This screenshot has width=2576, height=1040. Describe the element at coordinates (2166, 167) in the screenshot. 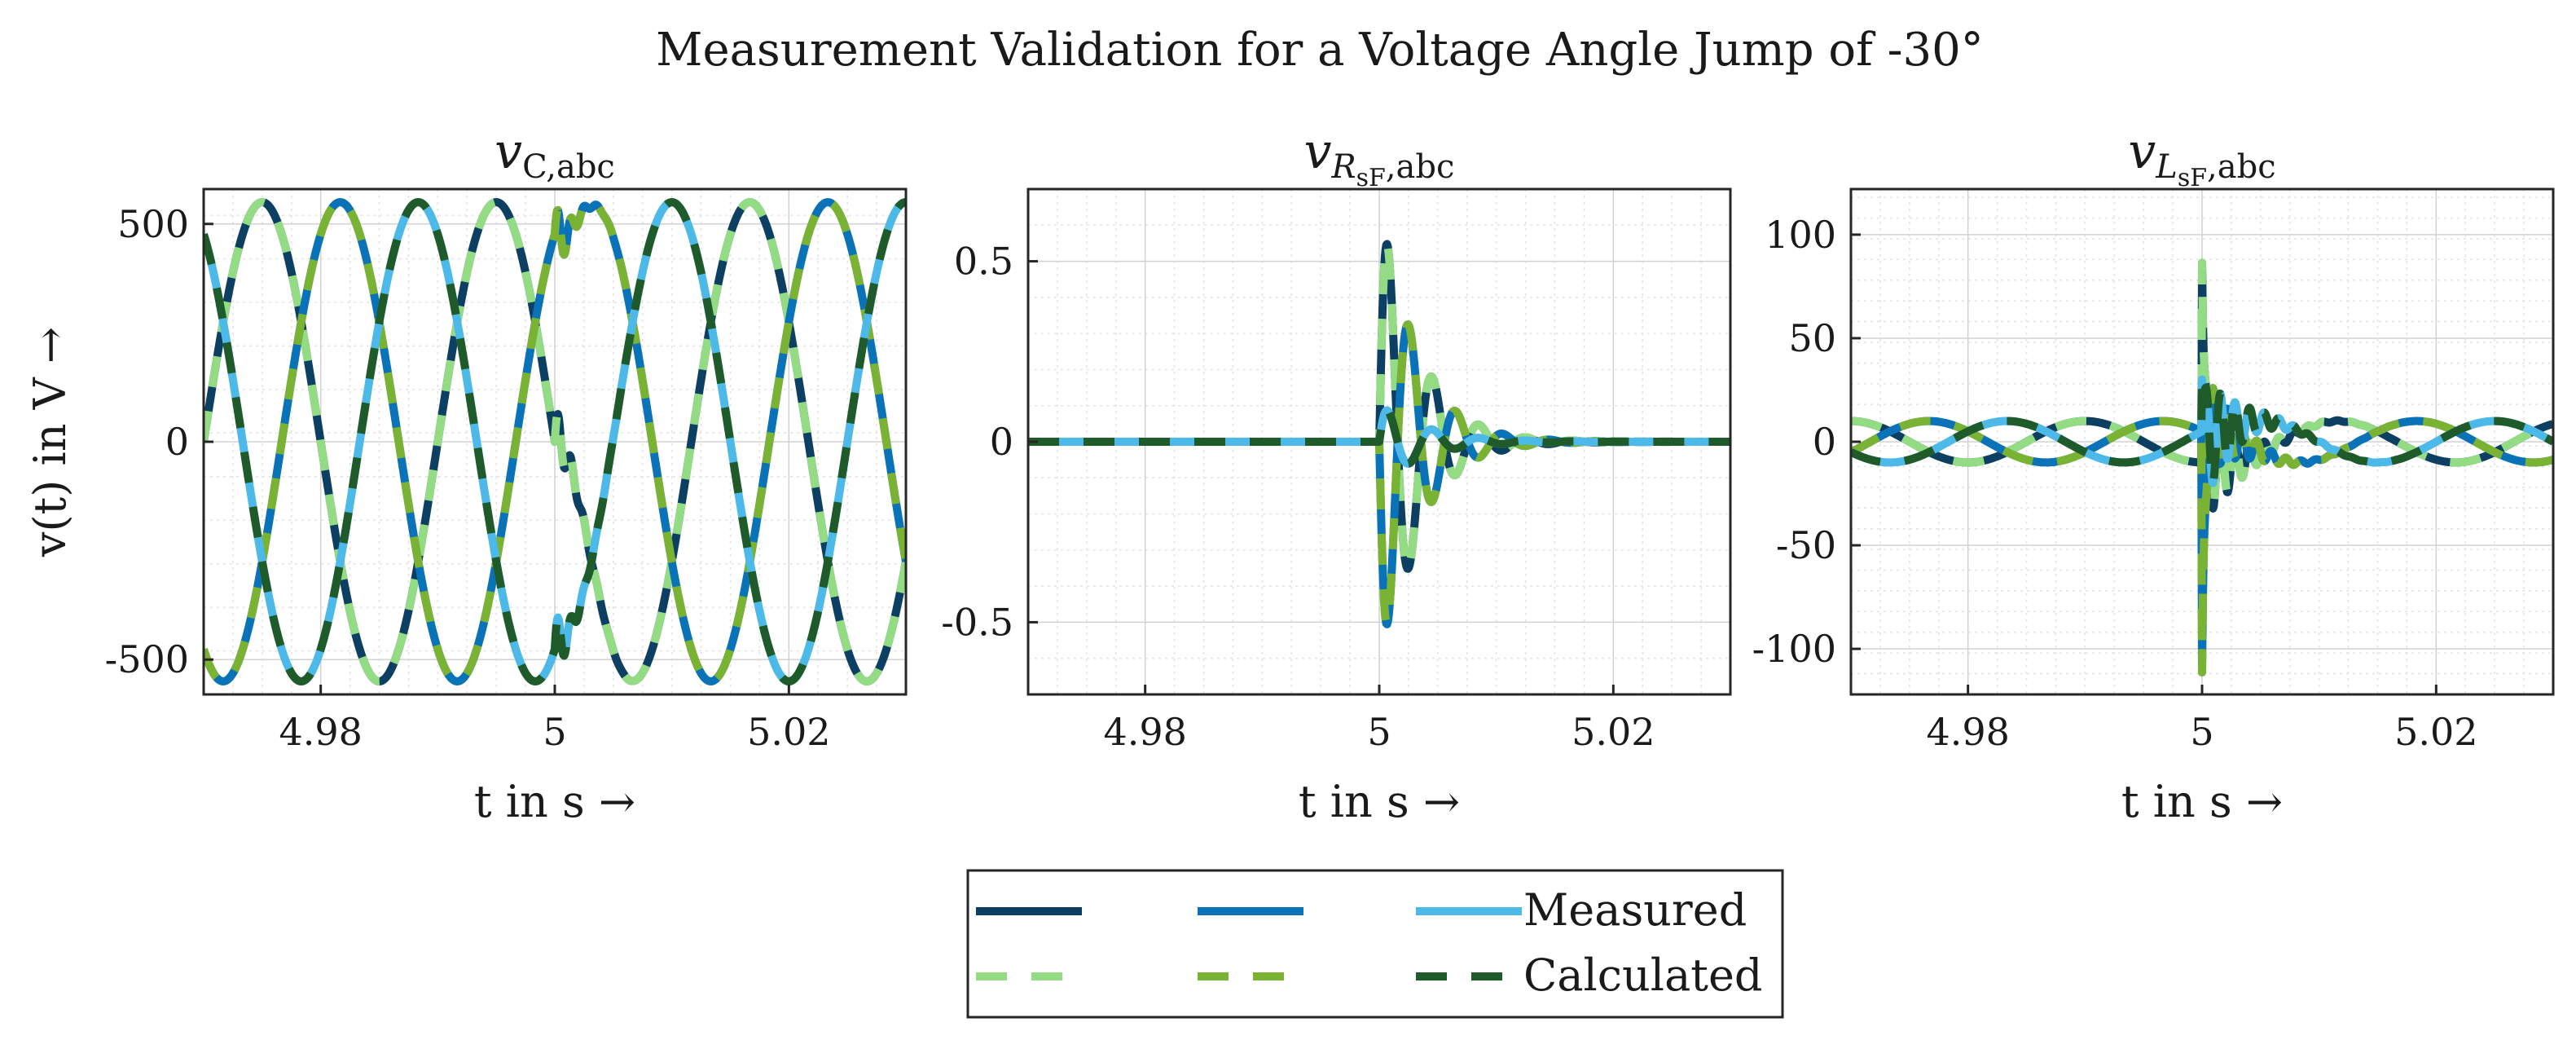

I see `panel-title-sub: L` at that location.